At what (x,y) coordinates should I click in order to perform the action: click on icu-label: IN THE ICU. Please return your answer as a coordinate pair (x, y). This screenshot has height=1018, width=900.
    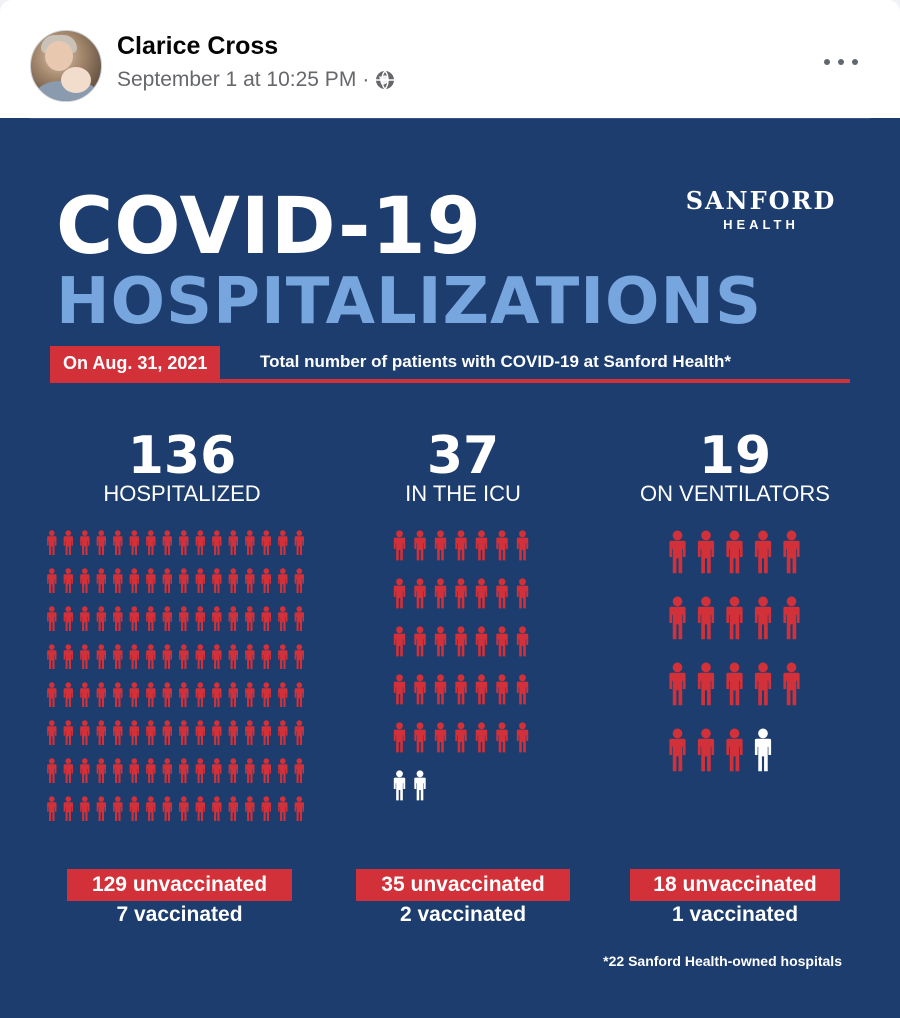
    Looking at the image, I should click on (463, 493).